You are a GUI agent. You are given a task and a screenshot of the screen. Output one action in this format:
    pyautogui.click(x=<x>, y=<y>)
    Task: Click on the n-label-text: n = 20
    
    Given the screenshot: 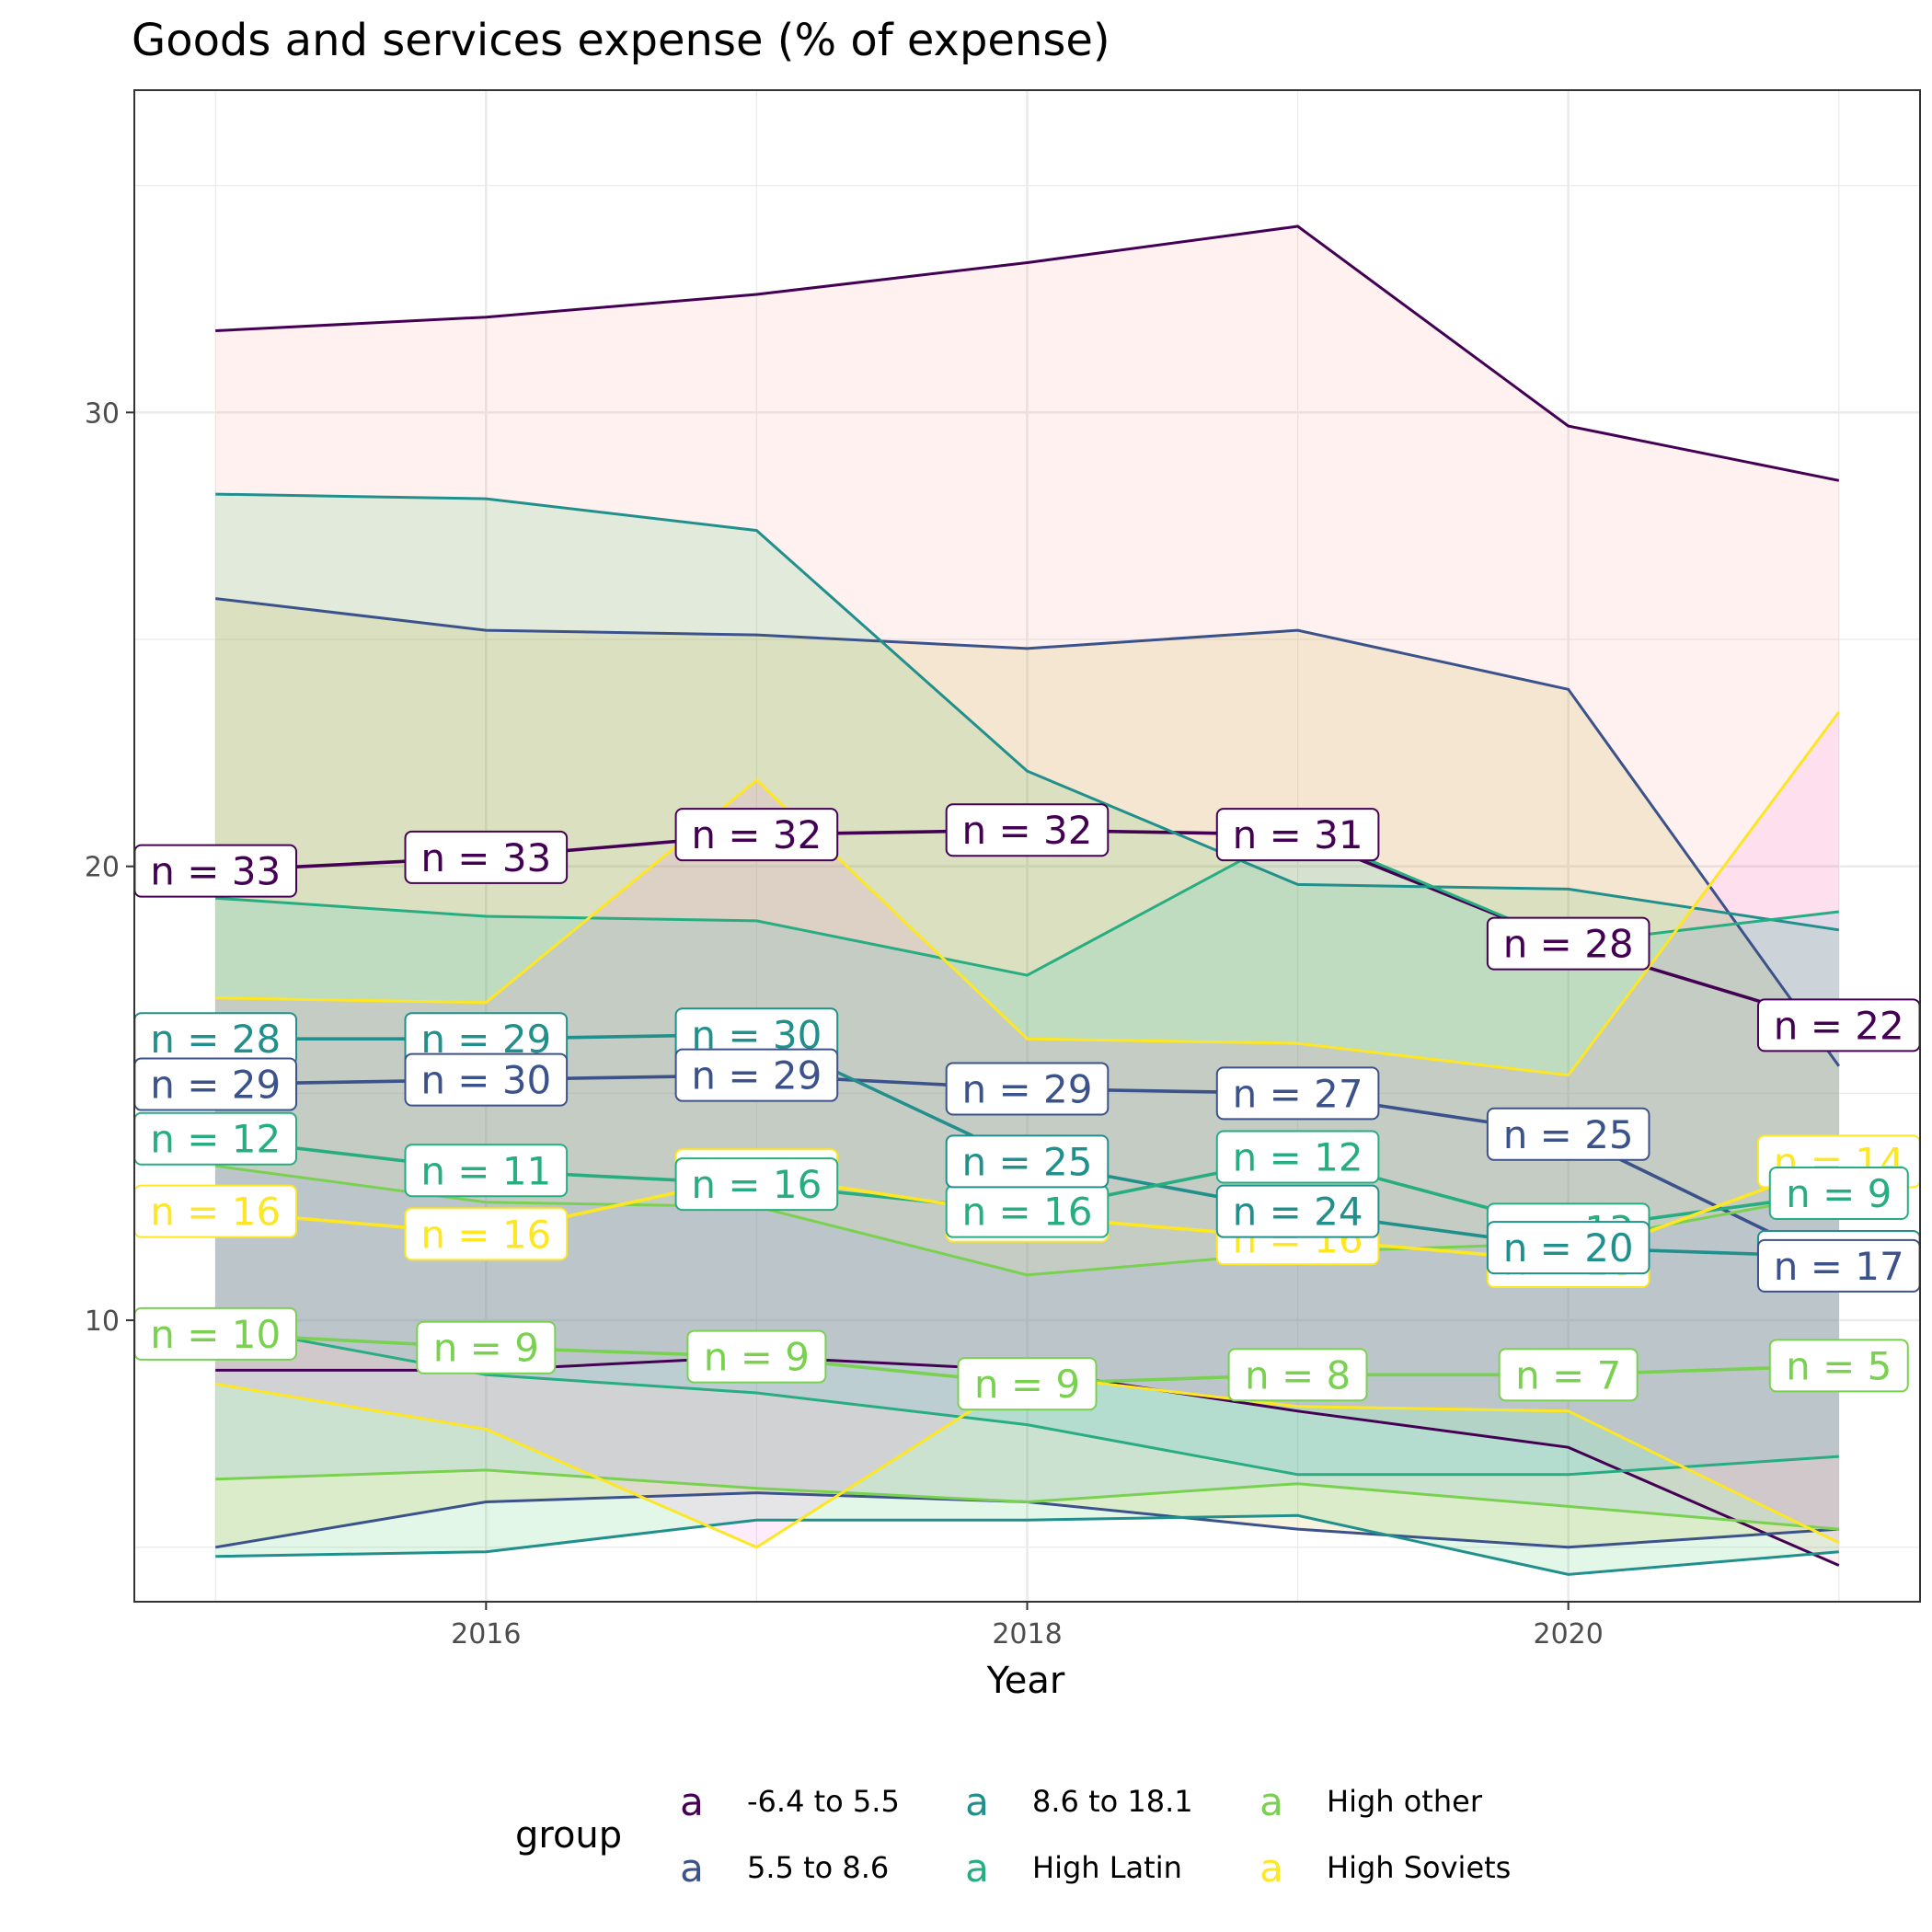 What is the action you would take?
    pyautogui.click(x=1568, y=1248)
    